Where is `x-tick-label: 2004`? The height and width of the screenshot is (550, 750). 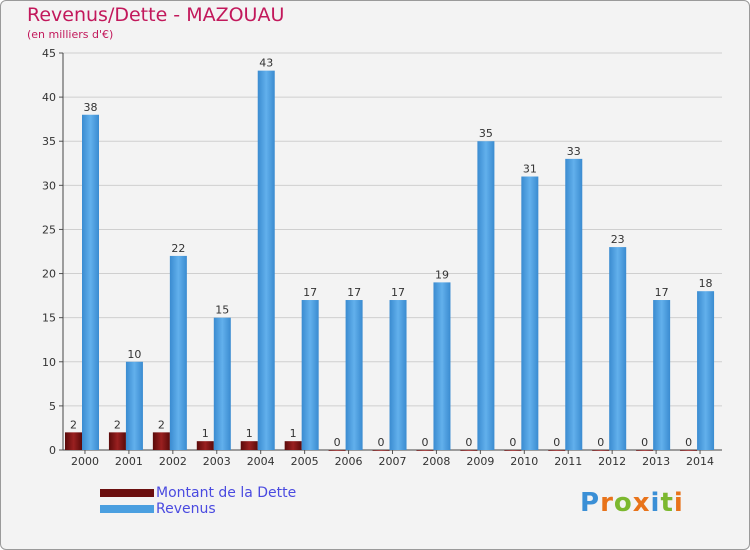 x-tick-label: 2004 is located at coordinates (261, 461).